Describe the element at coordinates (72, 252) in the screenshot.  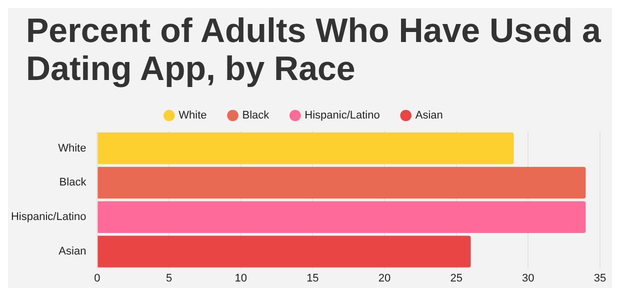
I see `y-tick-label: Asian` at that location.